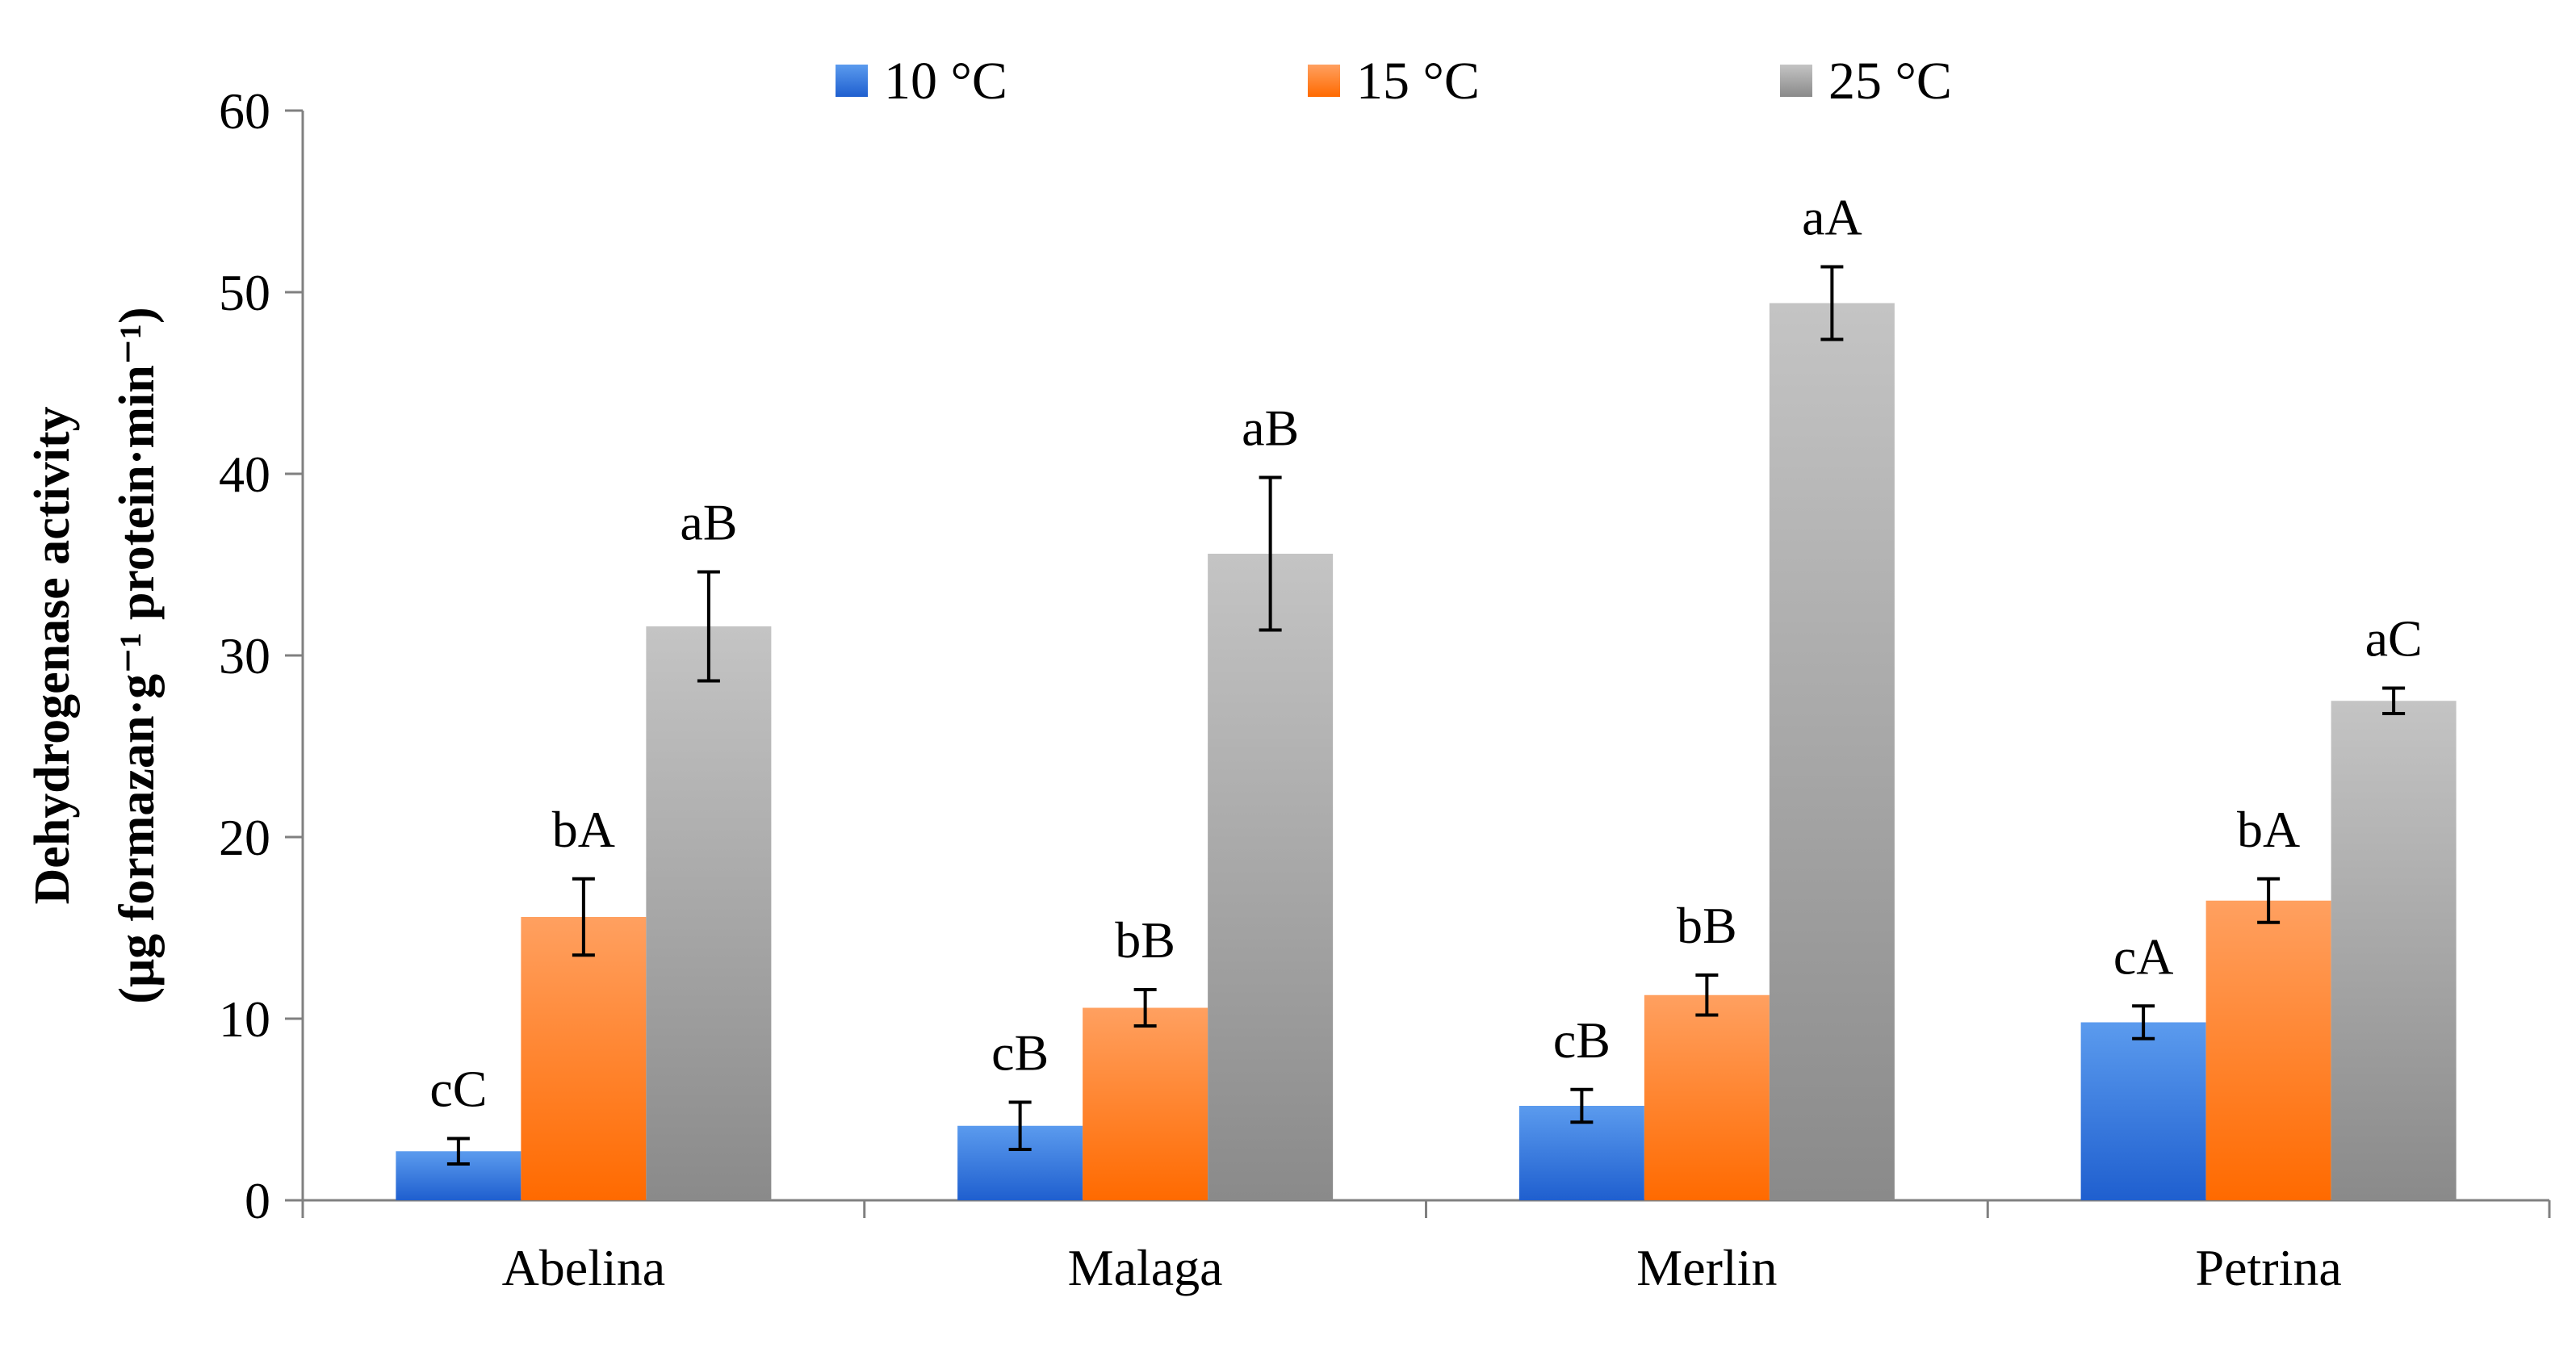 The image size is (2576, 1348). What do you see at coordinates (244, 292) in the screenshot?
I see `y-tick-label: 50` at bounding box center [244, 292].